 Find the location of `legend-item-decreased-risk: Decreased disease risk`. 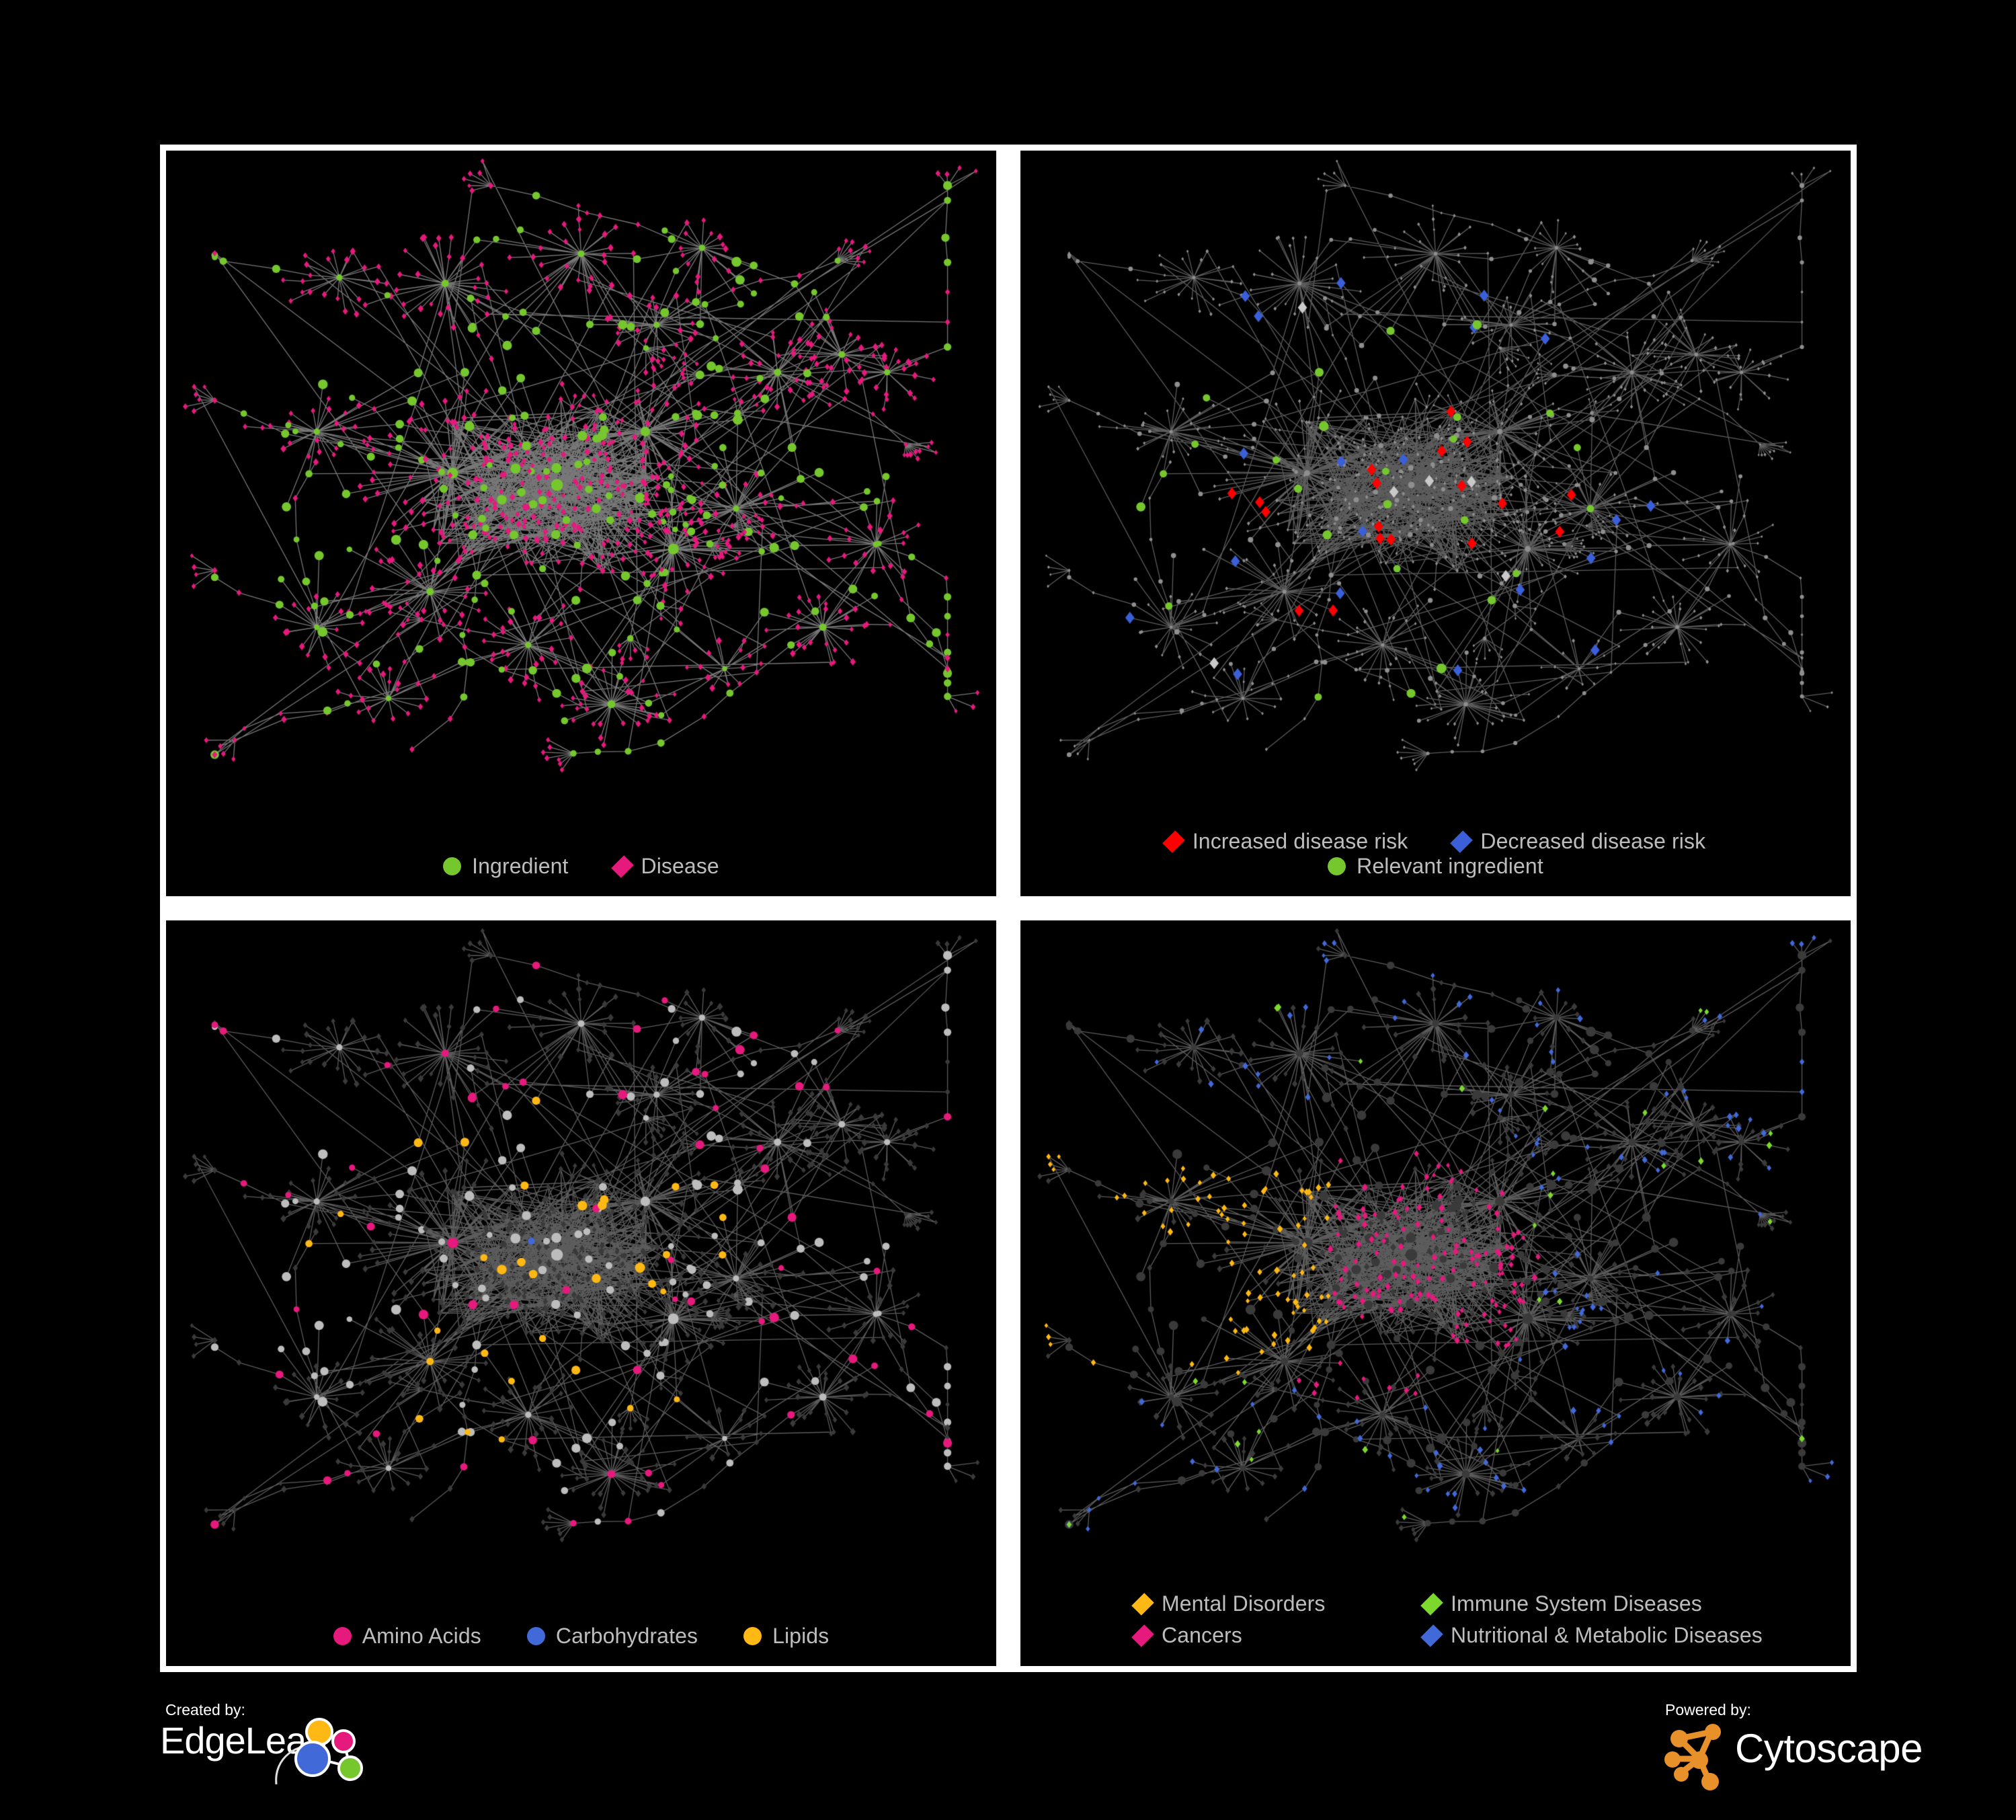

legend-item-decreased-risk: Decreased disease risk is located at coordinates (1578, 841).